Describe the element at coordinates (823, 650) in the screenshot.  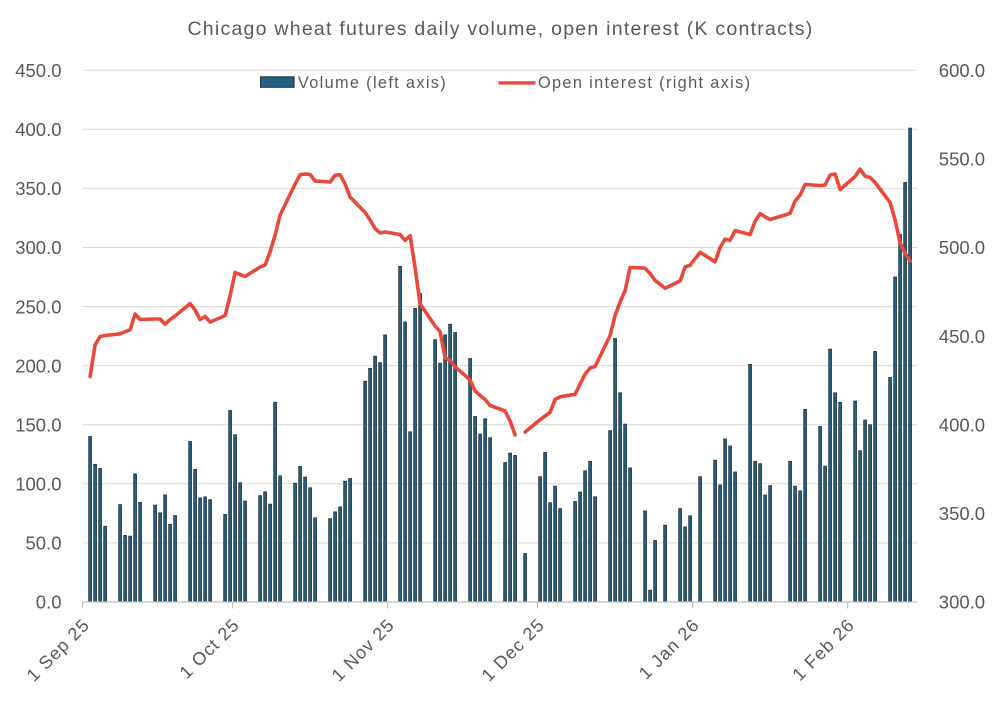
I see `svg-text: 1 Feb 26` at that location.